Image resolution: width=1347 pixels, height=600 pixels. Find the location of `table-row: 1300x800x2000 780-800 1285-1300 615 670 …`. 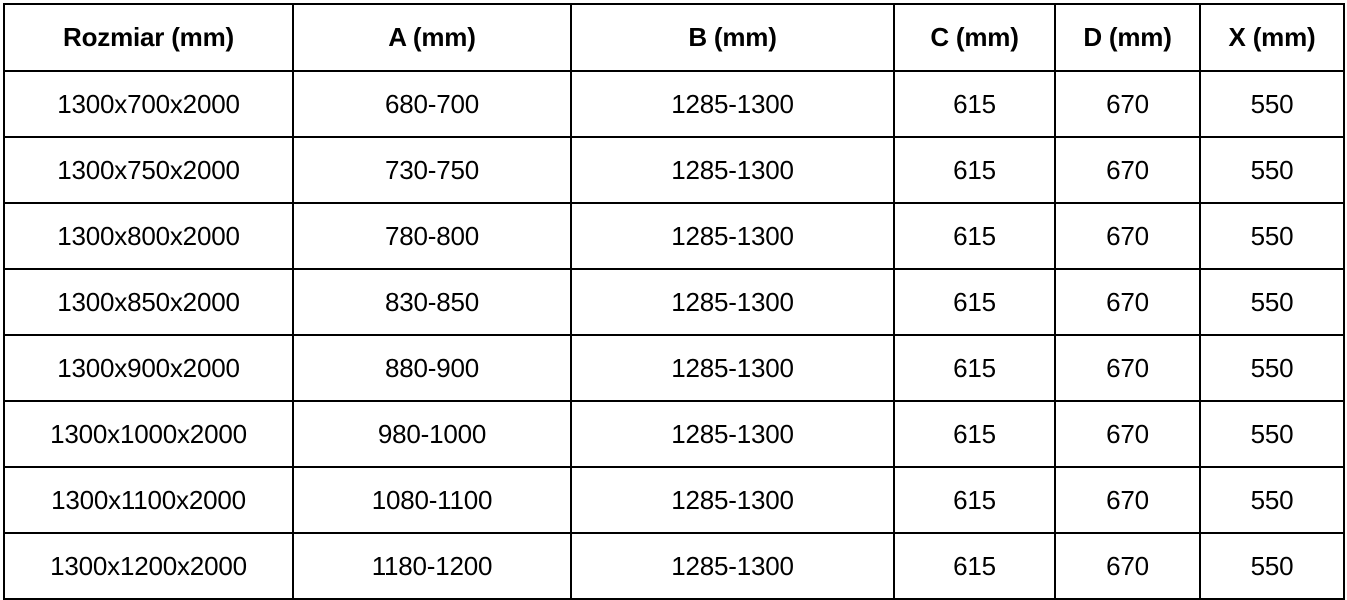

table-row: 1300x800x2000 780-800 1285-1300 615 670 … is located at coordinates (674, 236).